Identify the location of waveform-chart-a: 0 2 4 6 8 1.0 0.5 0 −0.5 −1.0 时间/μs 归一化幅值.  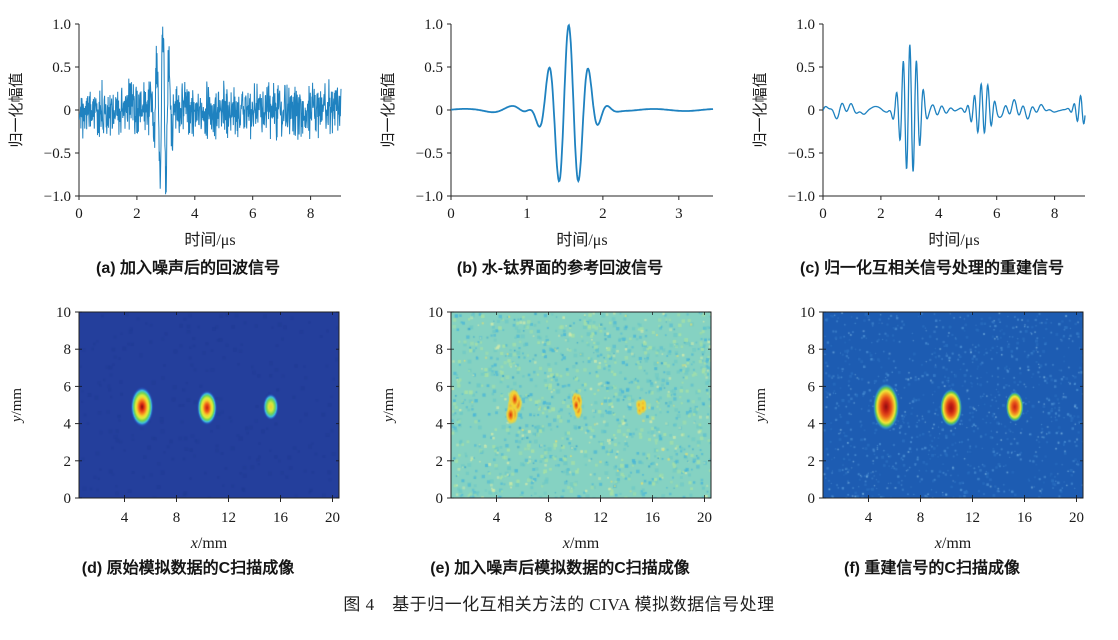
(188, 128).